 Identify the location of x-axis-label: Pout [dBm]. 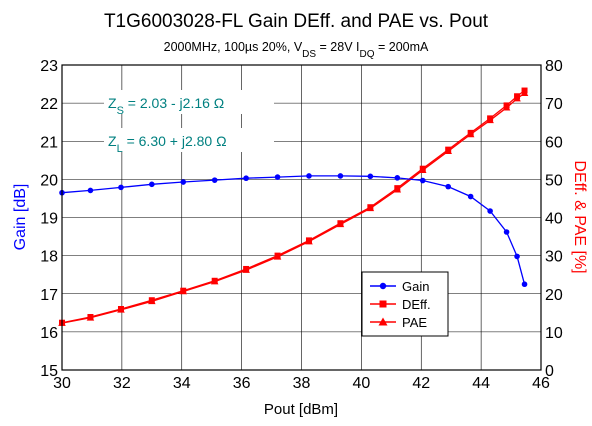
(301, 409).